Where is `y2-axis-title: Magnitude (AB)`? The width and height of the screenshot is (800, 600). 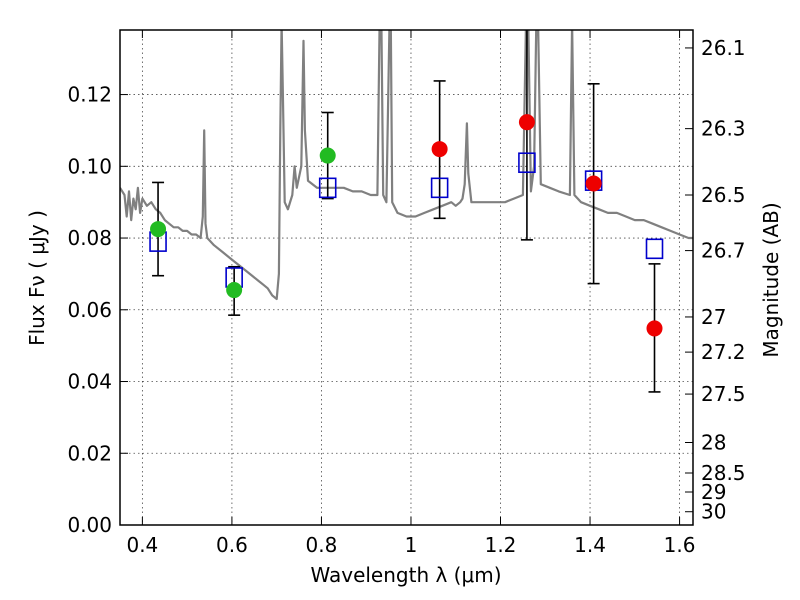 y2-axis-title: Magnitude (AB) is located at coordinates (771, 279).